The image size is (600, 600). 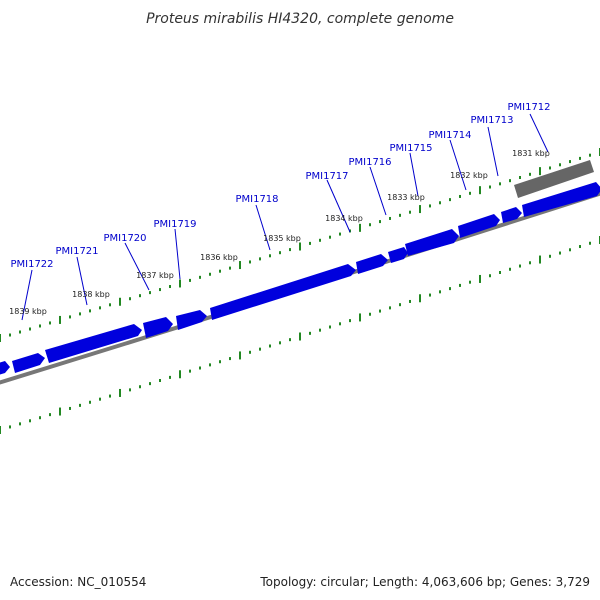 What do you see at coordinates (406, 197) in the screenshot?
I see `scale-label: 1833 kbp` at bounding box center [406, 197].